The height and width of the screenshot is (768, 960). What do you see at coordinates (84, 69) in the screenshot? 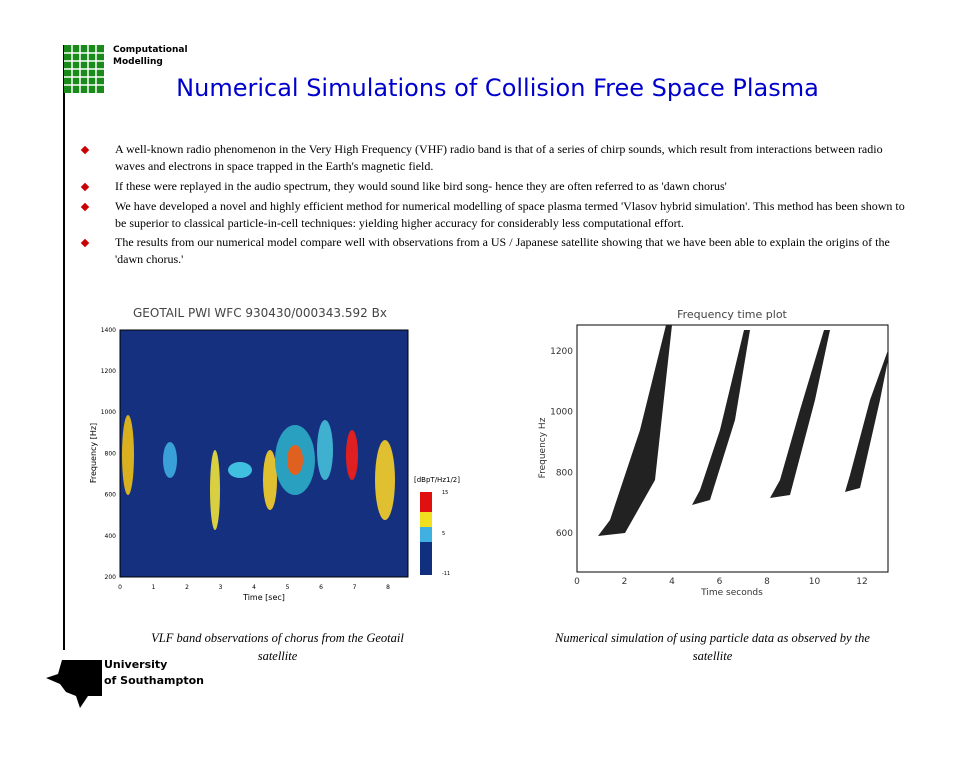
I see `logo-grid` at bounding box center [84, 69].